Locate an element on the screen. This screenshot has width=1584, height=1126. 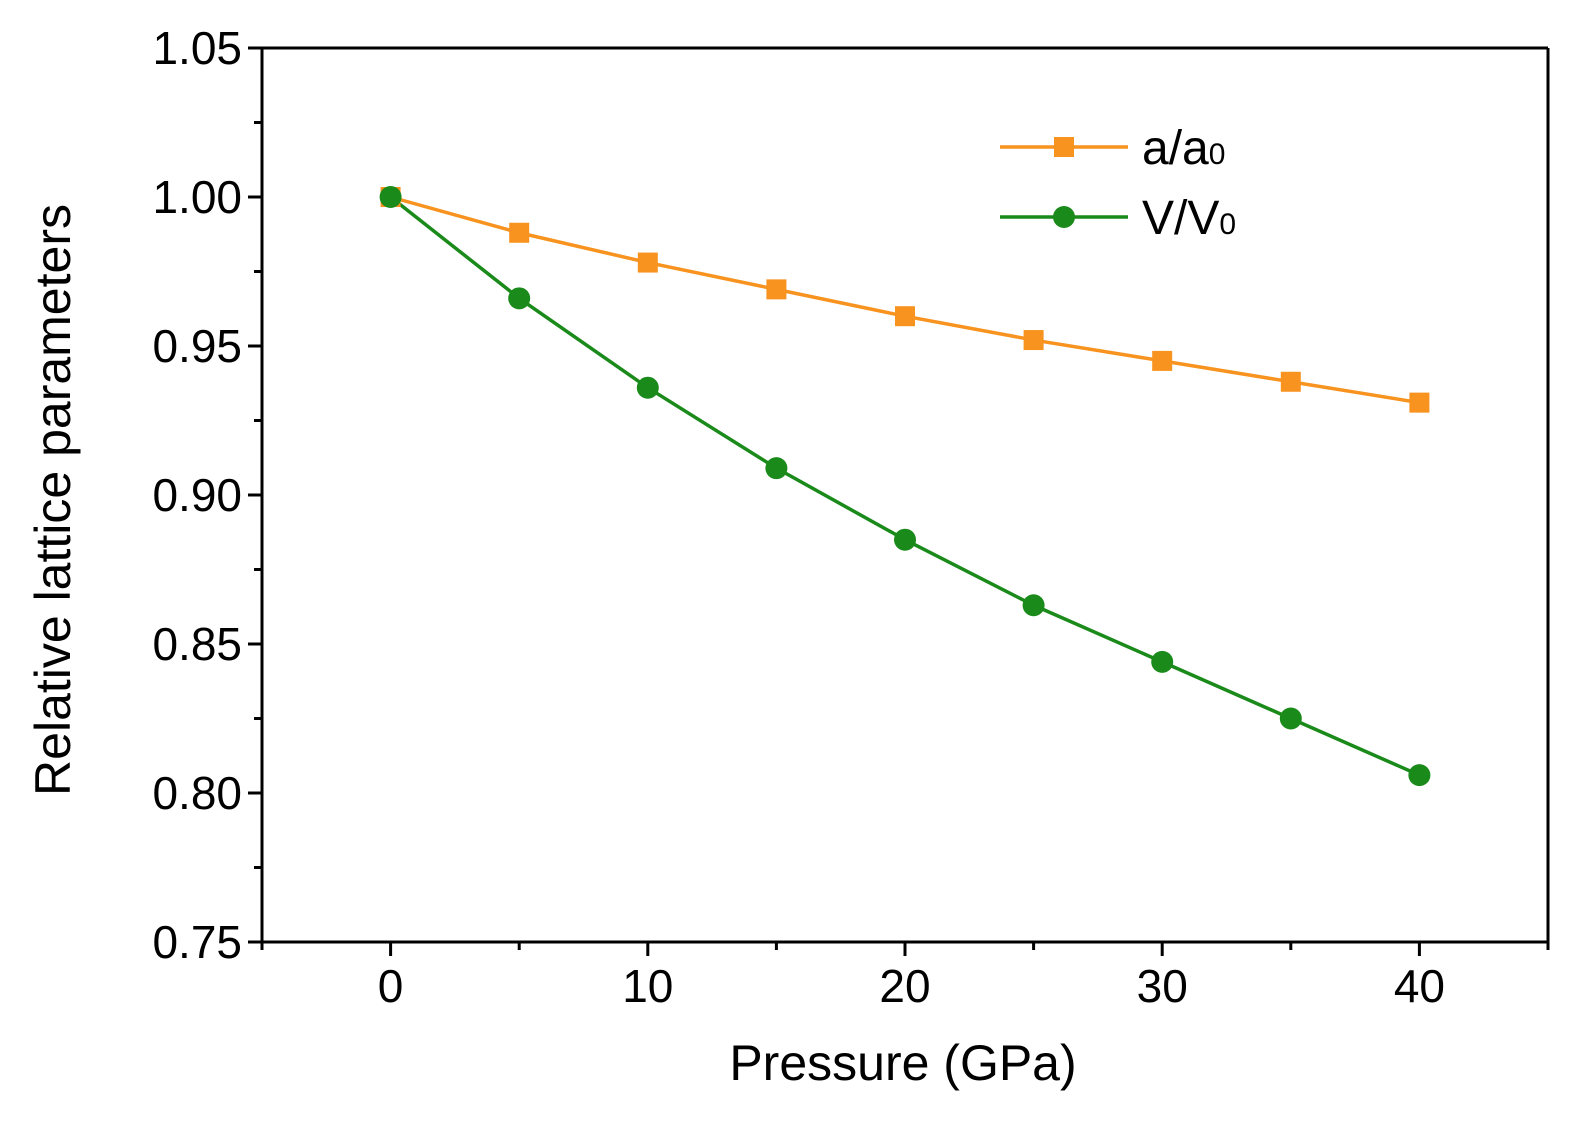
x-tick-label: 10 is located at coordinates (647, 986).